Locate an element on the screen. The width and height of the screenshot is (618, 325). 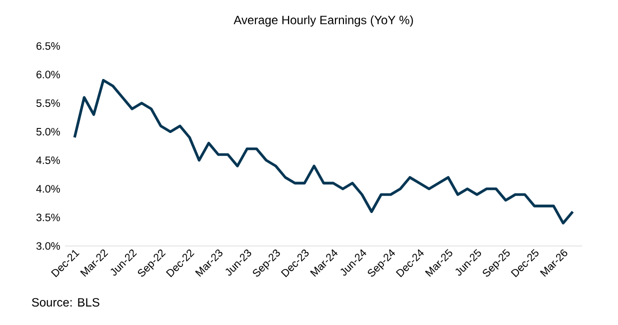
y-tick-label: 6.0% is located at coordinates (48, 74).